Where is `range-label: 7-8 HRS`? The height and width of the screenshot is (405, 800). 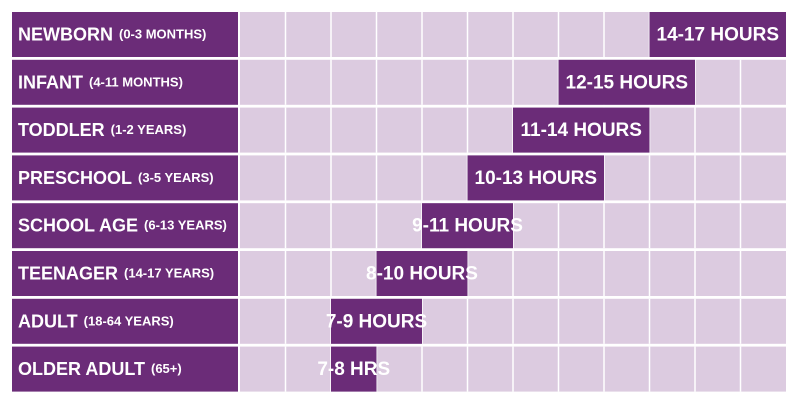 range-label: 7-8 HRS is located at coordinates (353, 369).